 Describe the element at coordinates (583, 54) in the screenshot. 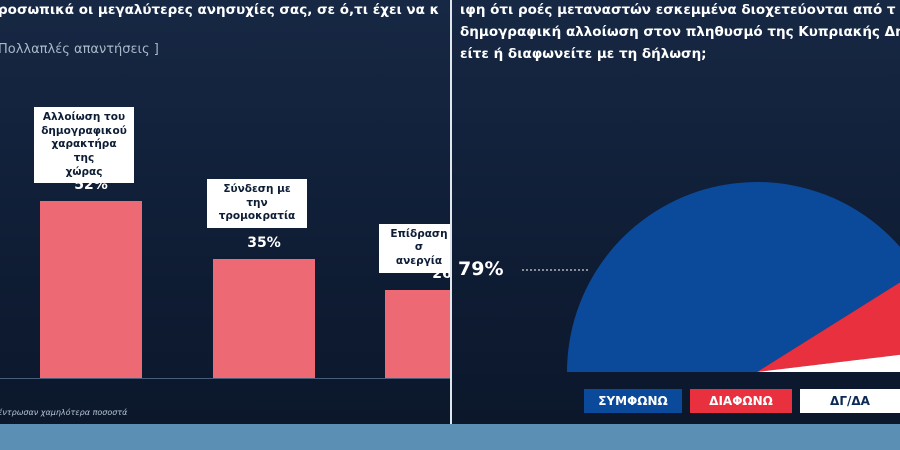

I see `question-line-3: είτε ή διαφωνείτε με τη δήλωση;` at that location.